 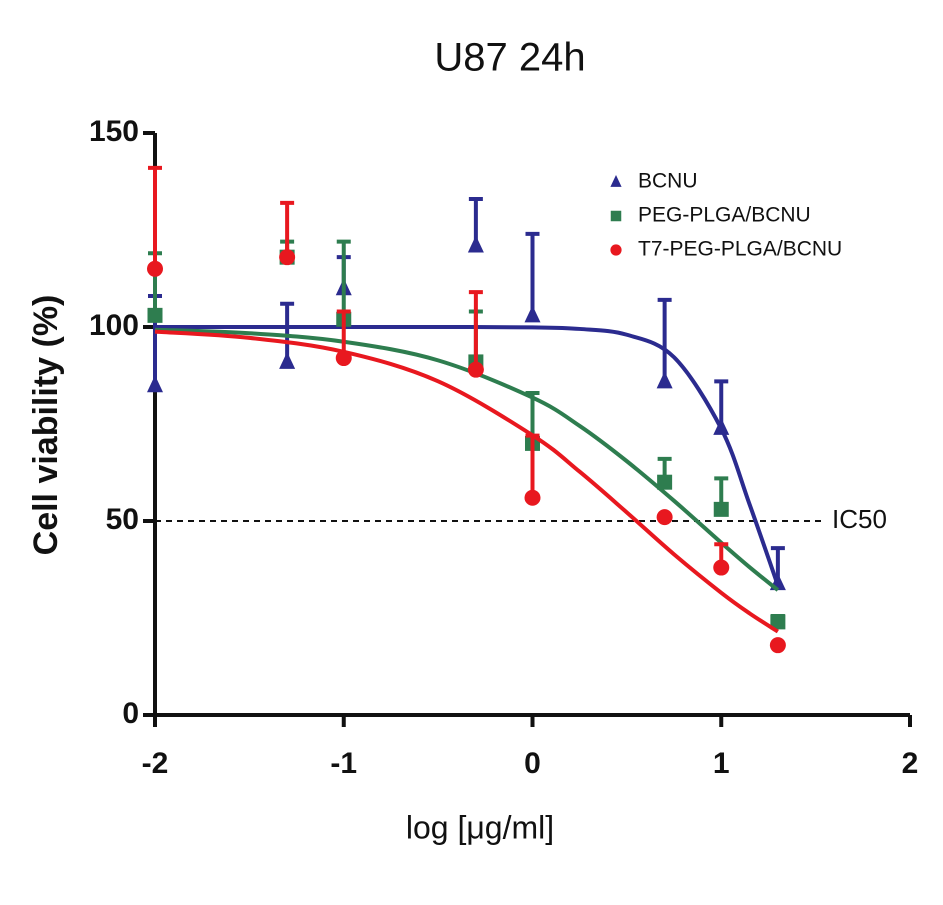 I want to click on y-tick-label: 150, so click(x=114, y=131).